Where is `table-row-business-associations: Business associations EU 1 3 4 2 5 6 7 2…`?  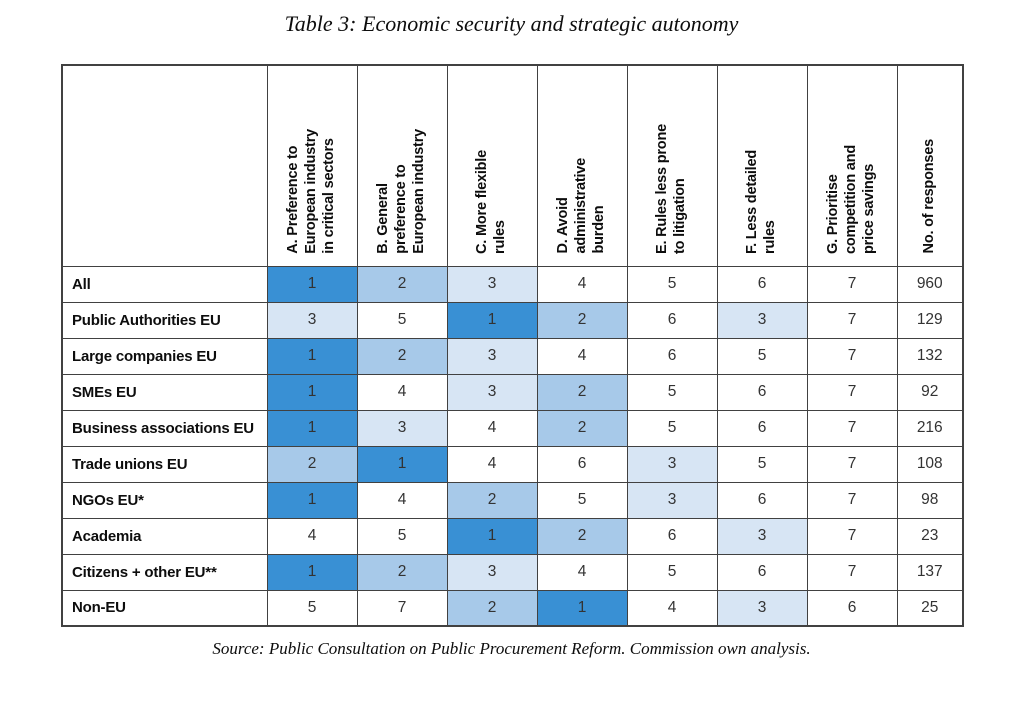 table-row-business-associations: Business associations EU 1 3 4 2 5 6 7 2… is located at coordinates (512, 428).